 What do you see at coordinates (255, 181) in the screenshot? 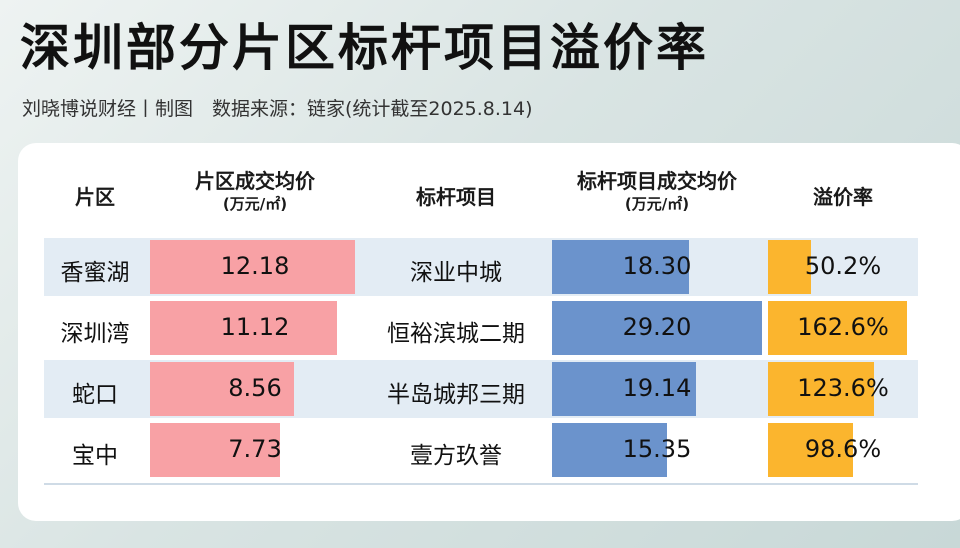
I see `header-district-price-label: 片区成交均价` at bounding box center [255, 181].